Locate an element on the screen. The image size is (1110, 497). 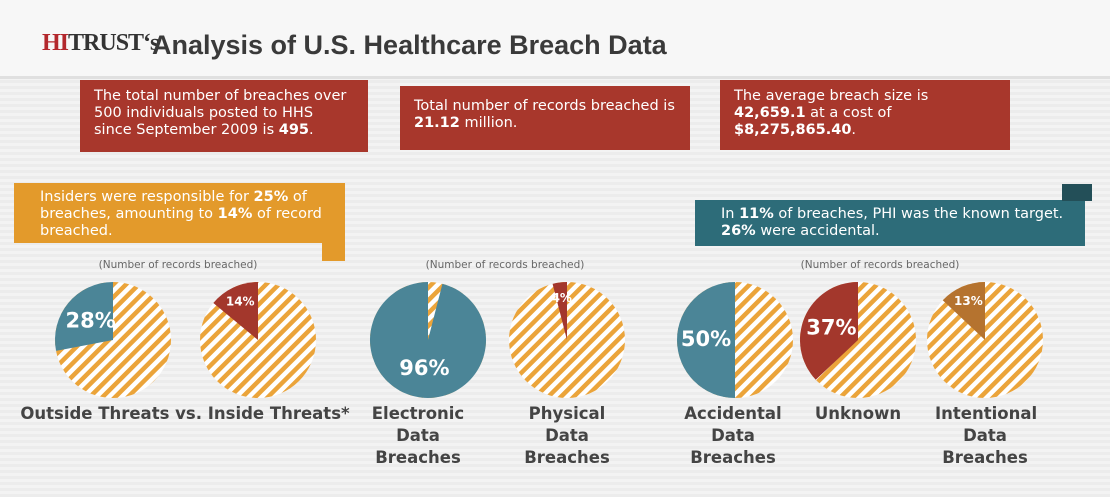
text: of breaches, amounting to is located at coordinates (173, 205).